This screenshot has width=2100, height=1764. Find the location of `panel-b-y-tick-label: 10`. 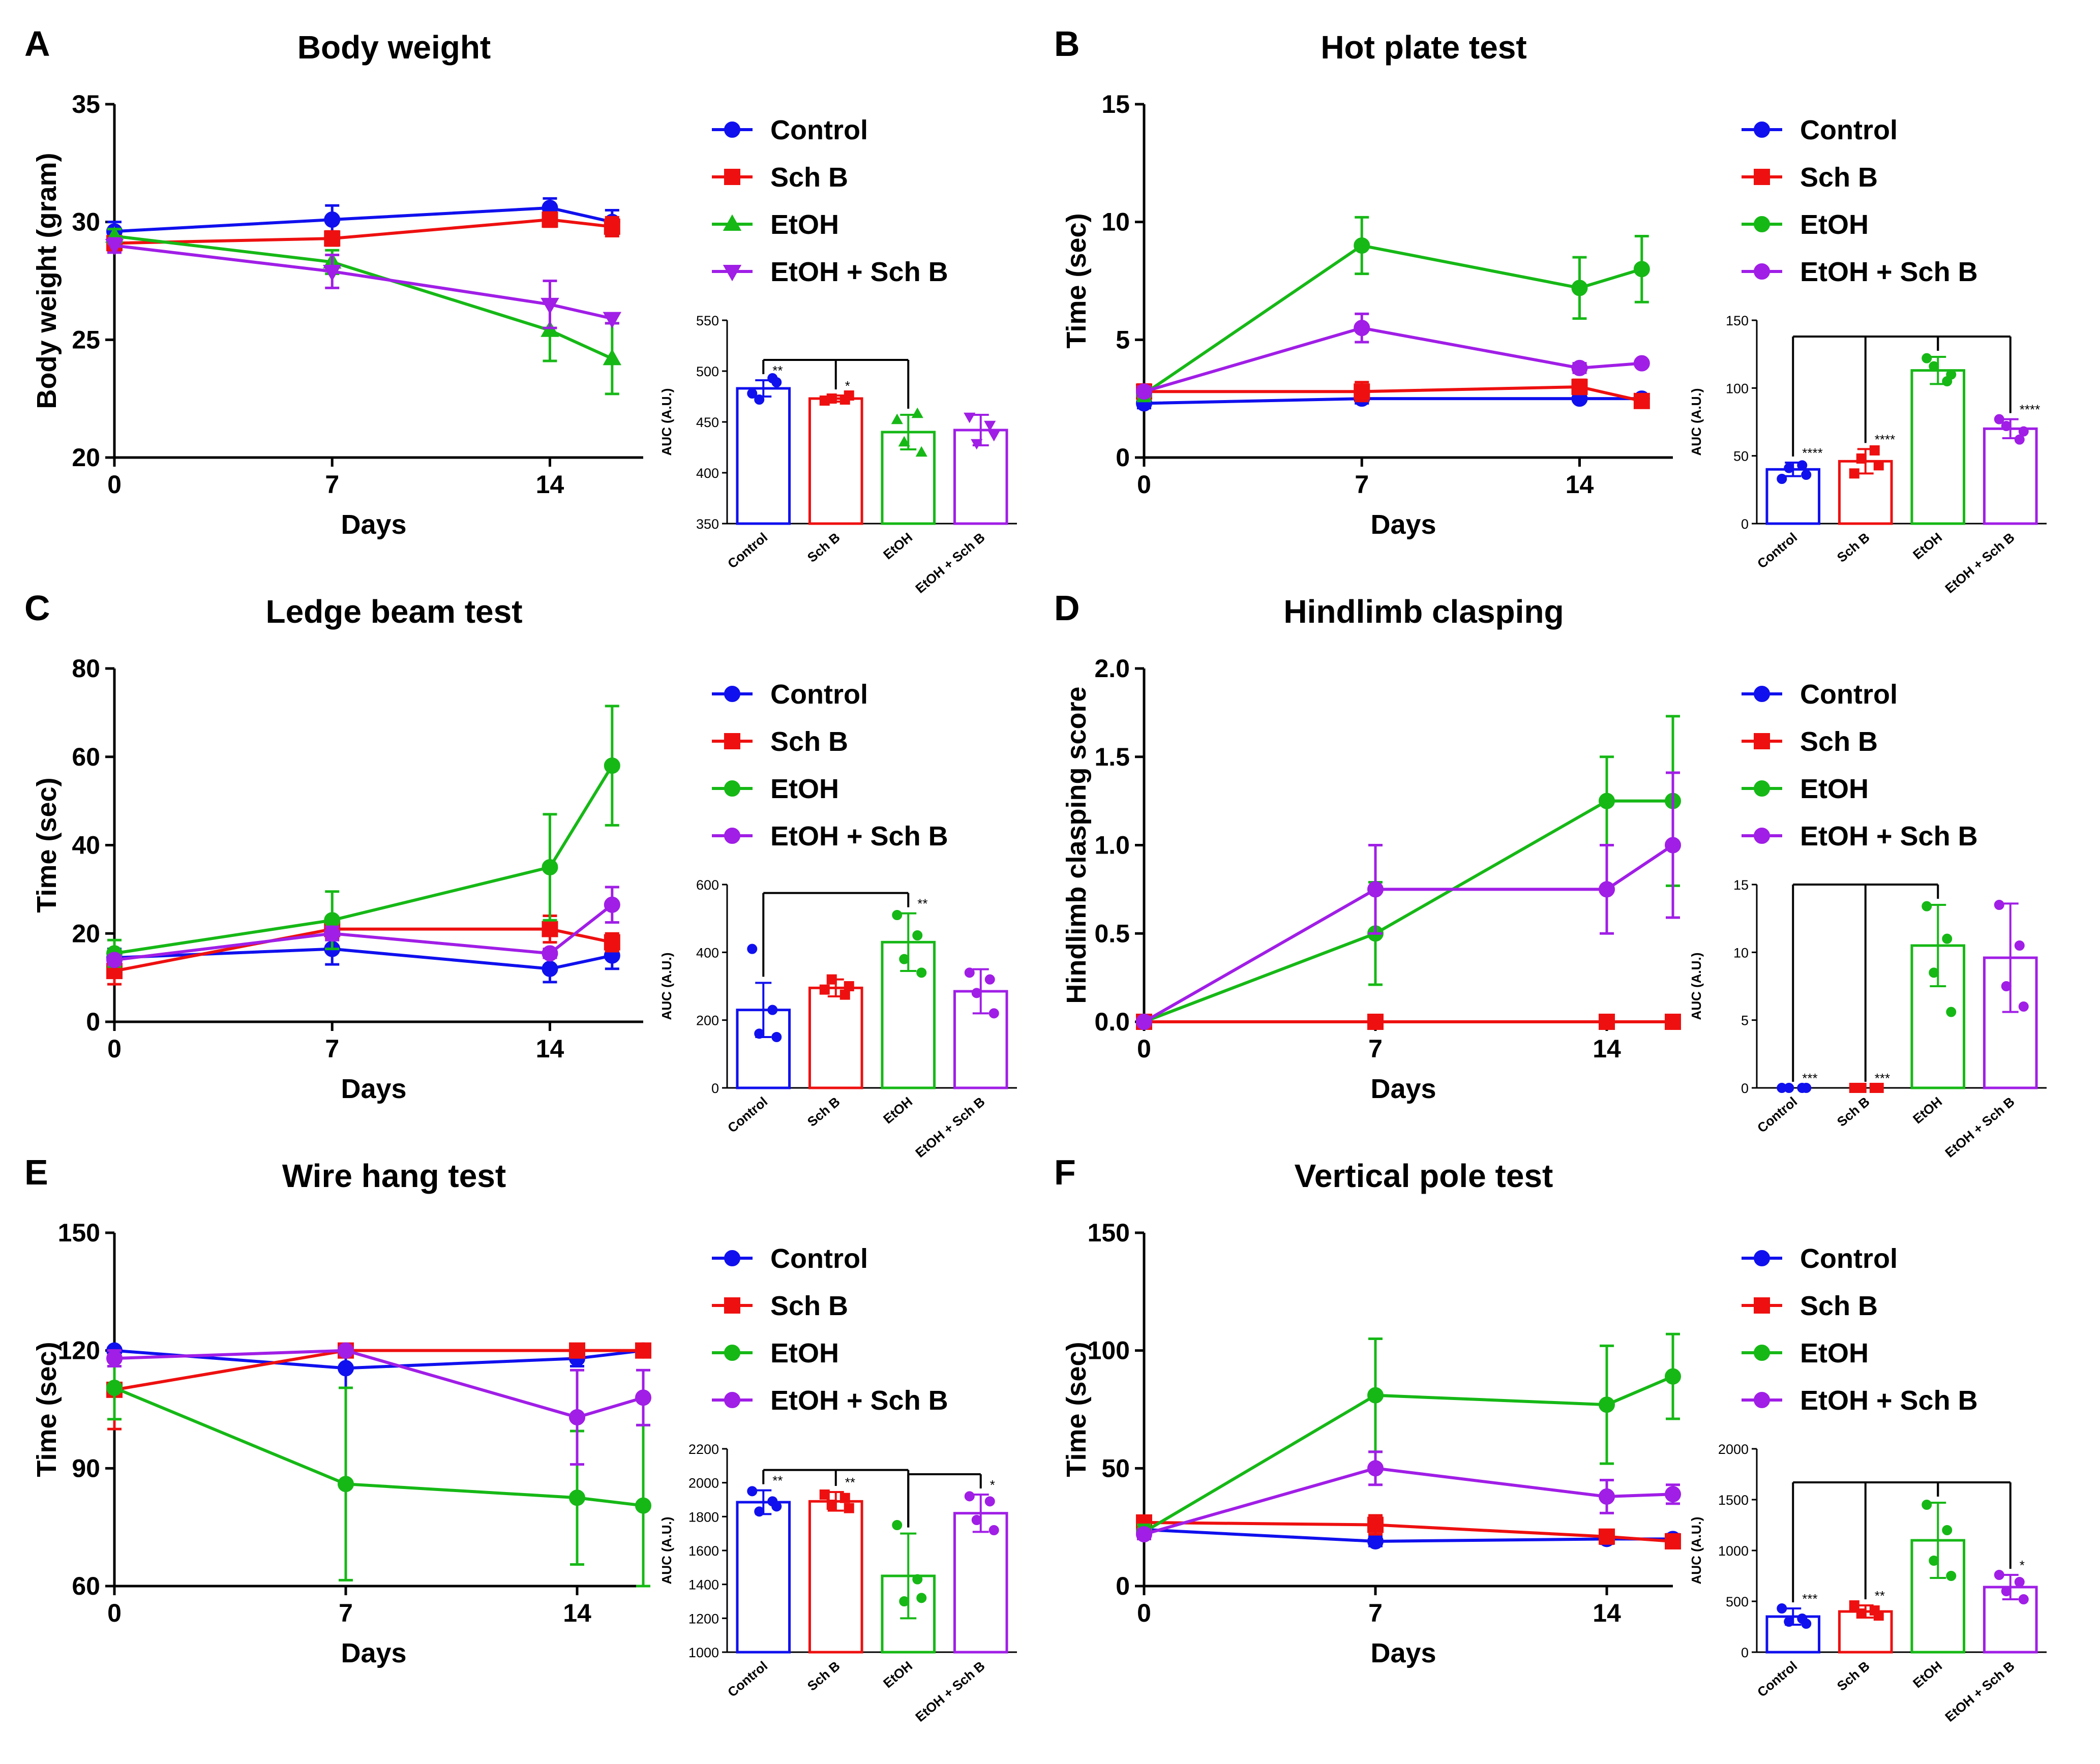

panel-b-y-tick-label: 10 is located at coordinates (1115, 222).